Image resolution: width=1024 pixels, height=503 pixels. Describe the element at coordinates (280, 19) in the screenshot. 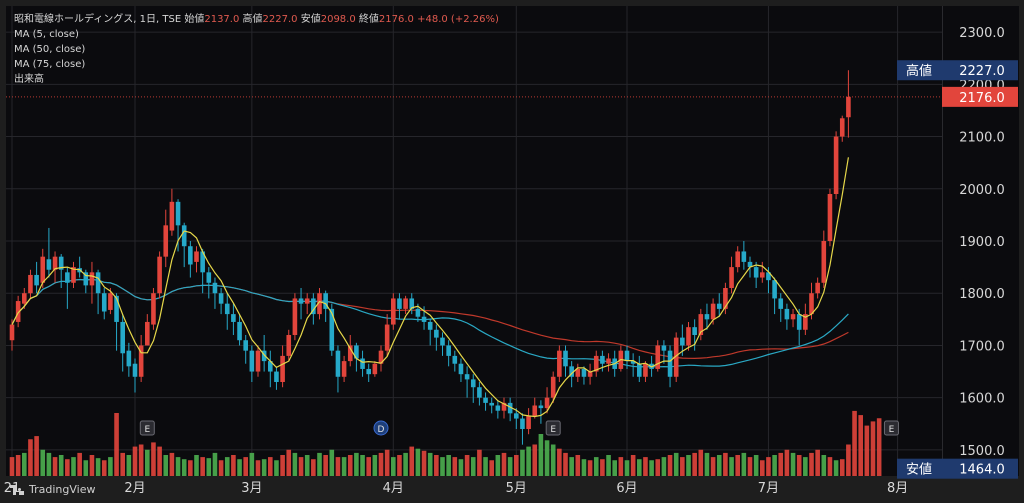

I see `legend-high: 2227.0` at that location.